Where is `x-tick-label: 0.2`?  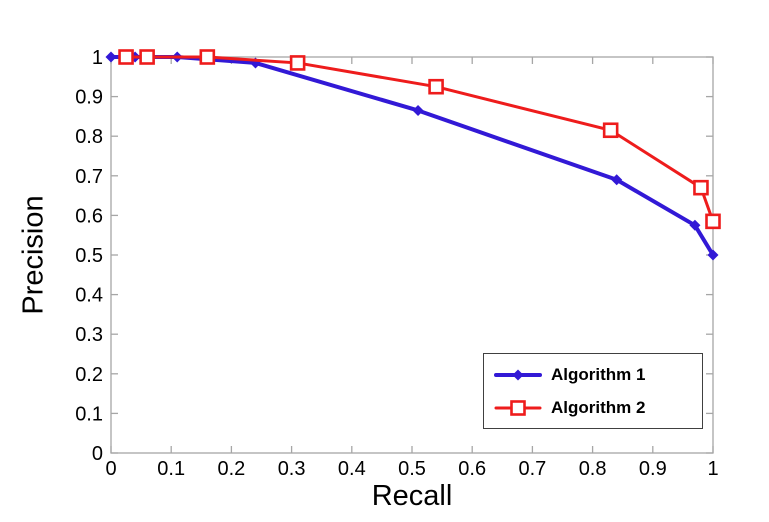 x-tick-label: 0.2 is located at coordinates (231, 469).